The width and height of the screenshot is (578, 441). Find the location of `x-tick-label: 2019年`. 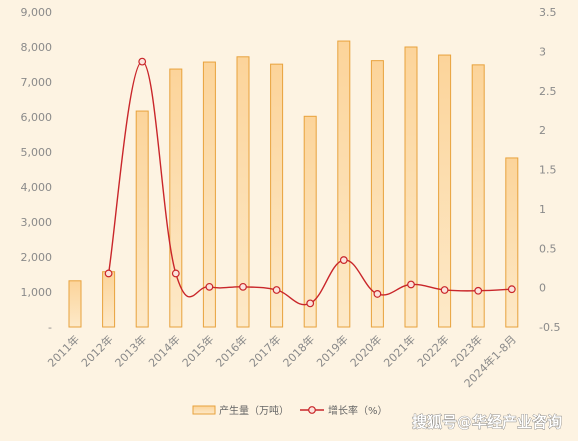

x-tick-label: 2019年 is located at coordinates (331, 350).